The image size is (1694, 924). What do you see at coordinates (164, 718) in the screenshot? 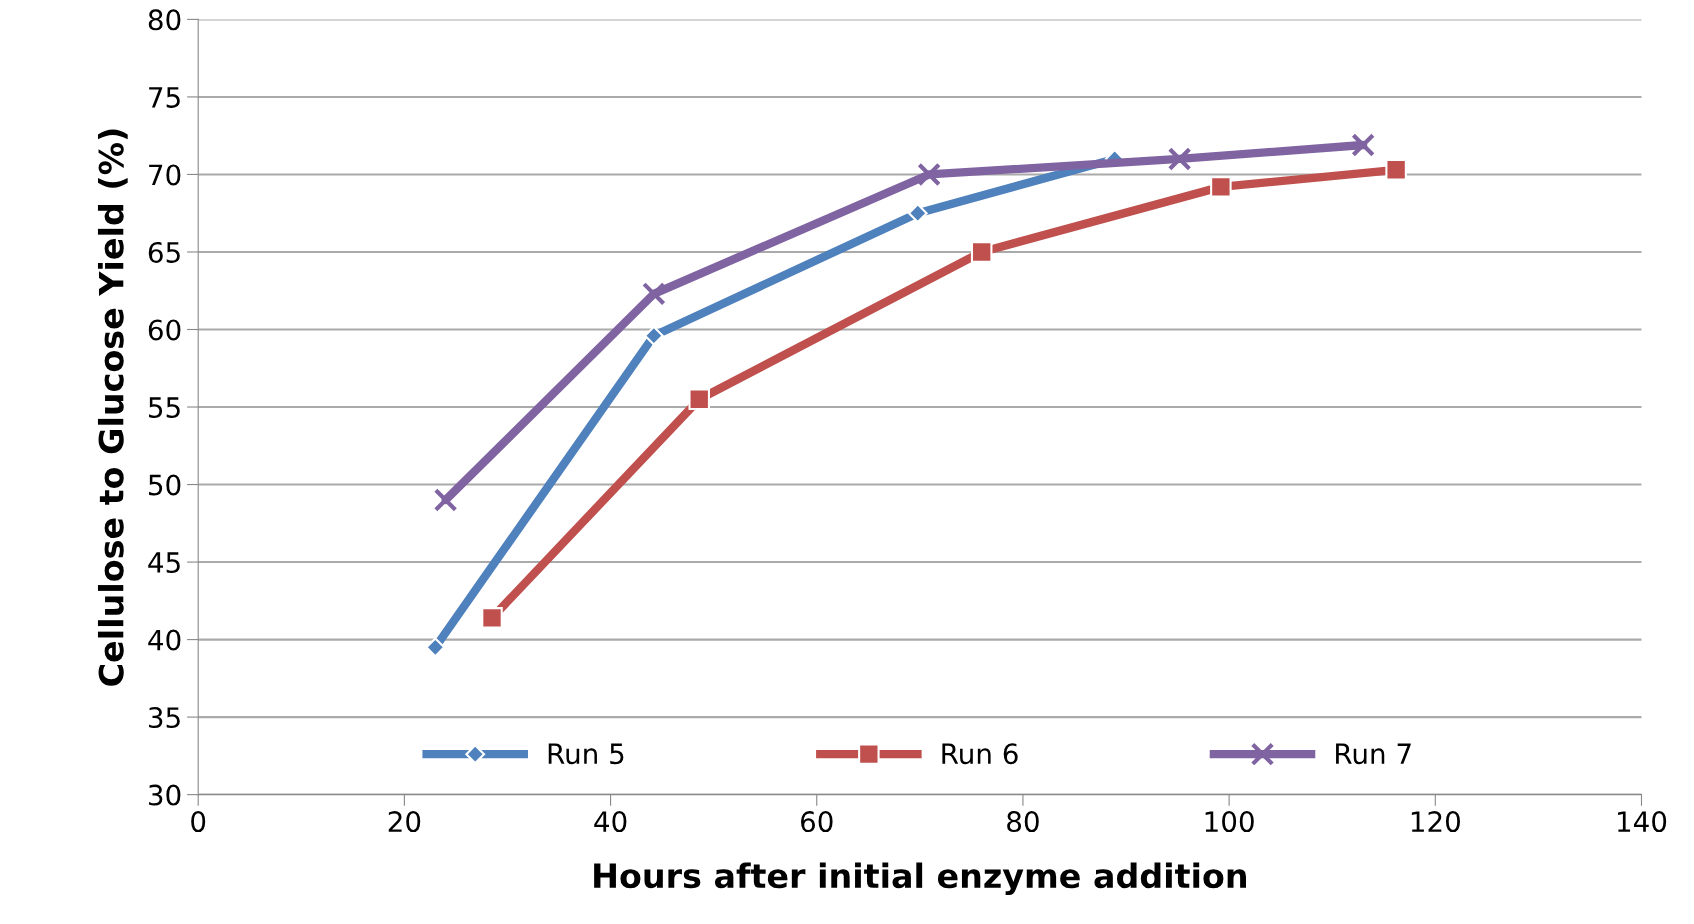
I see `y-tick-label: 35` at bounding box center [164, 718].